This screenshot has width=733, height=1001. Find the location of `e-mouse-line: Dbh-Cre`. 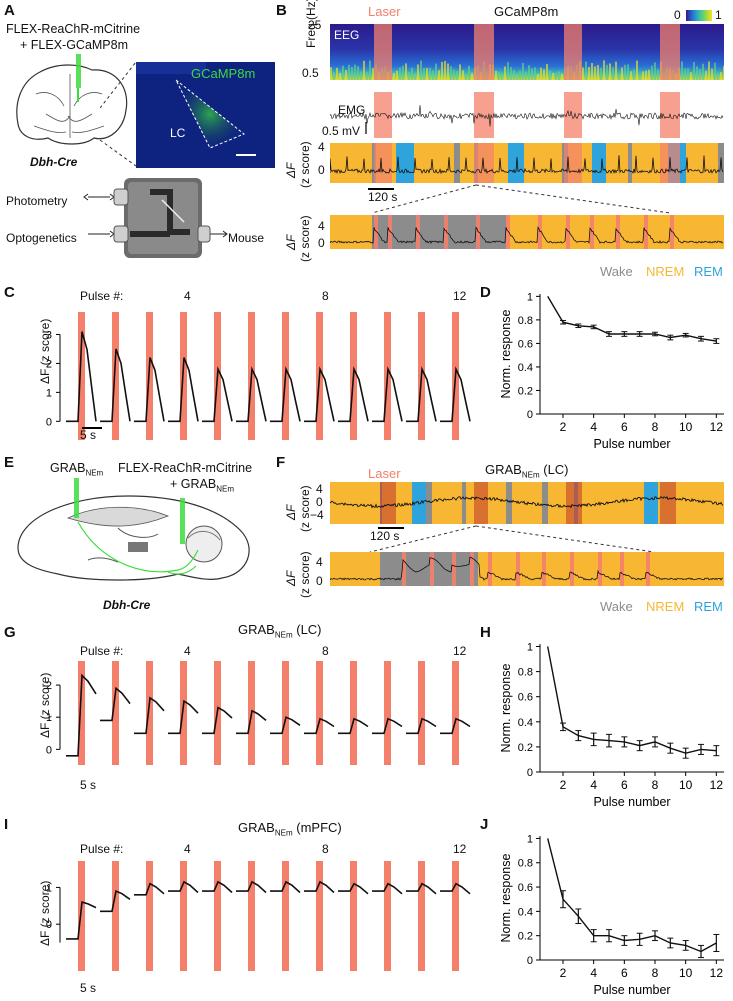

e-mouse-line: Dbh-Cre is located at coordinates (127, 605).